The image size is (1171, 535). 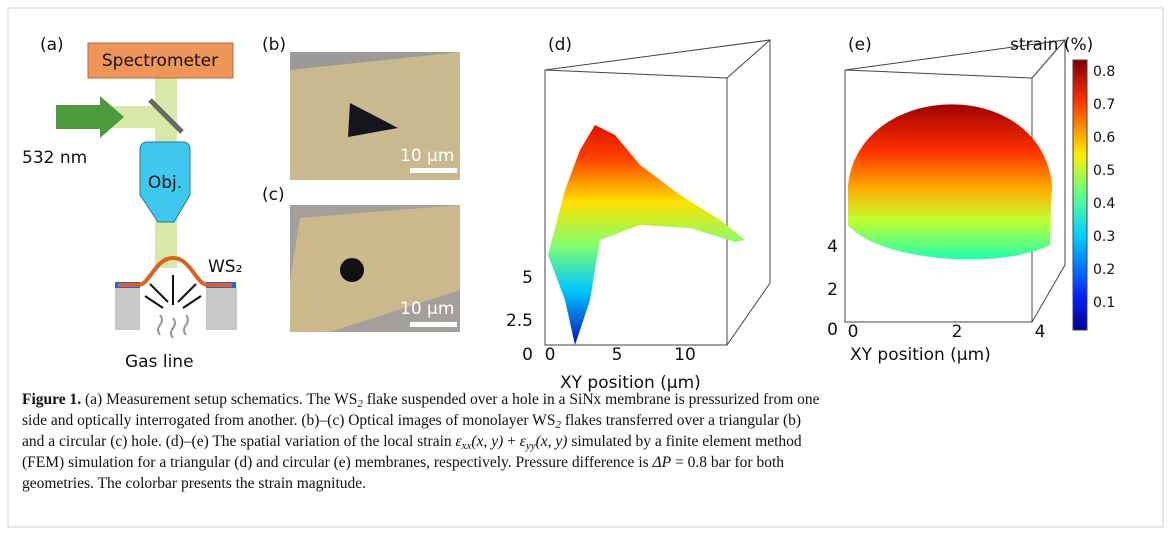 What do you see at coordinates (860, 45) in the screenshot?
I see `label: (e)` at bounding box center [860, 45].